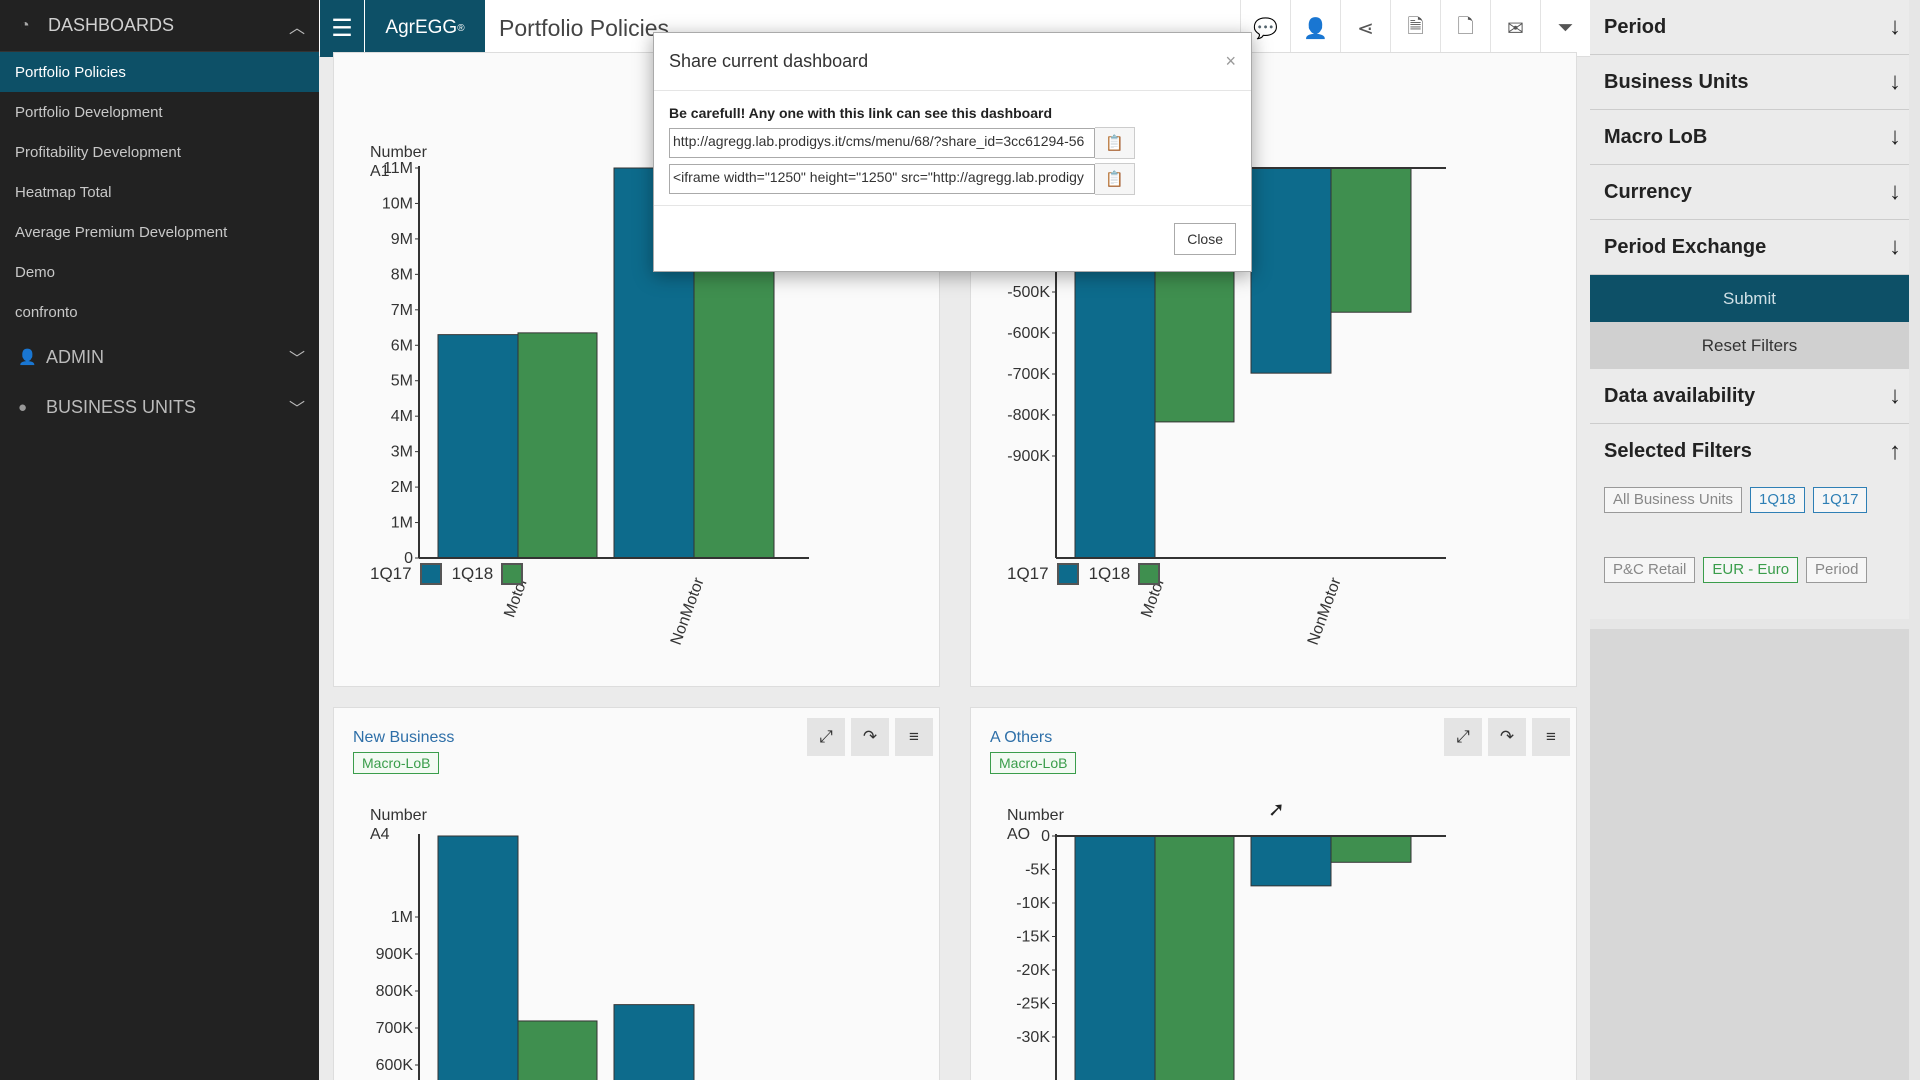 The width and height of the screenshot is (1920, 1080). I want to click on filter-label: Macro LoB, so click(1656, 136).